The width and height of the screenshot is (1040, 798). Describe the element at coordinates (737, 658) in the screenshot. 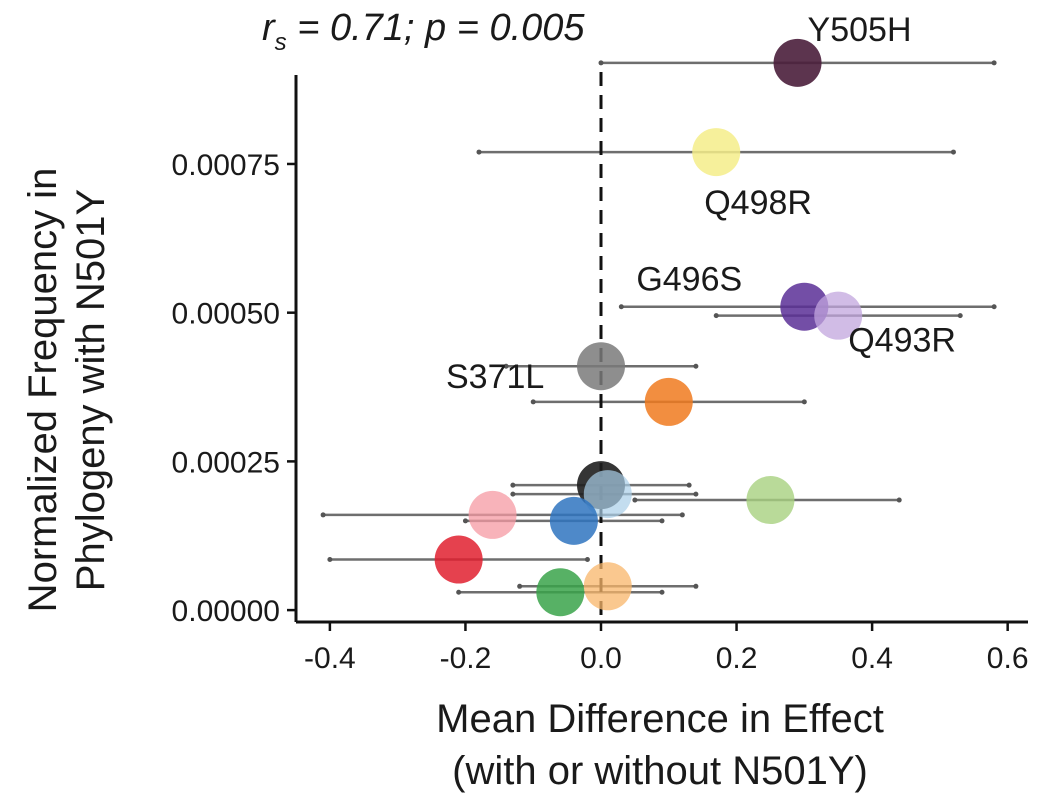

I see `x-tick-label: 0.2` at that location.